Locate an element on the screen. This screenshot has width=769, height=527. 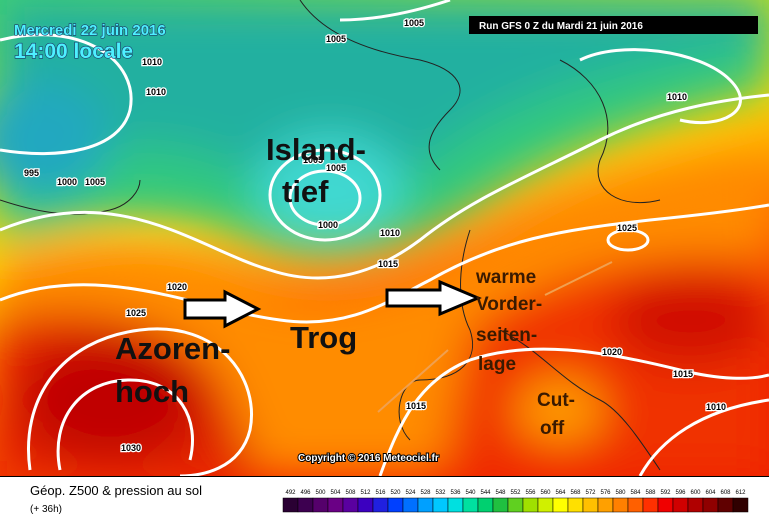
scale-label: 592 is located at coordinates (665, 493).